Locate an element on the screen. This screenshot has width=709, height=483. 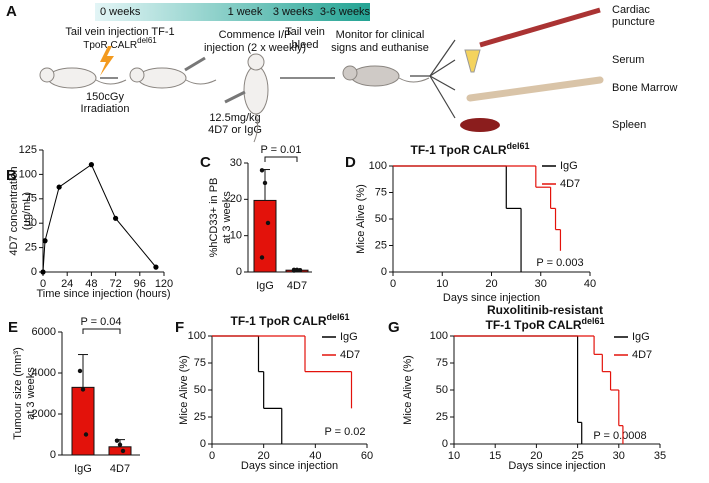
mice is located at coordinates (219, 84).